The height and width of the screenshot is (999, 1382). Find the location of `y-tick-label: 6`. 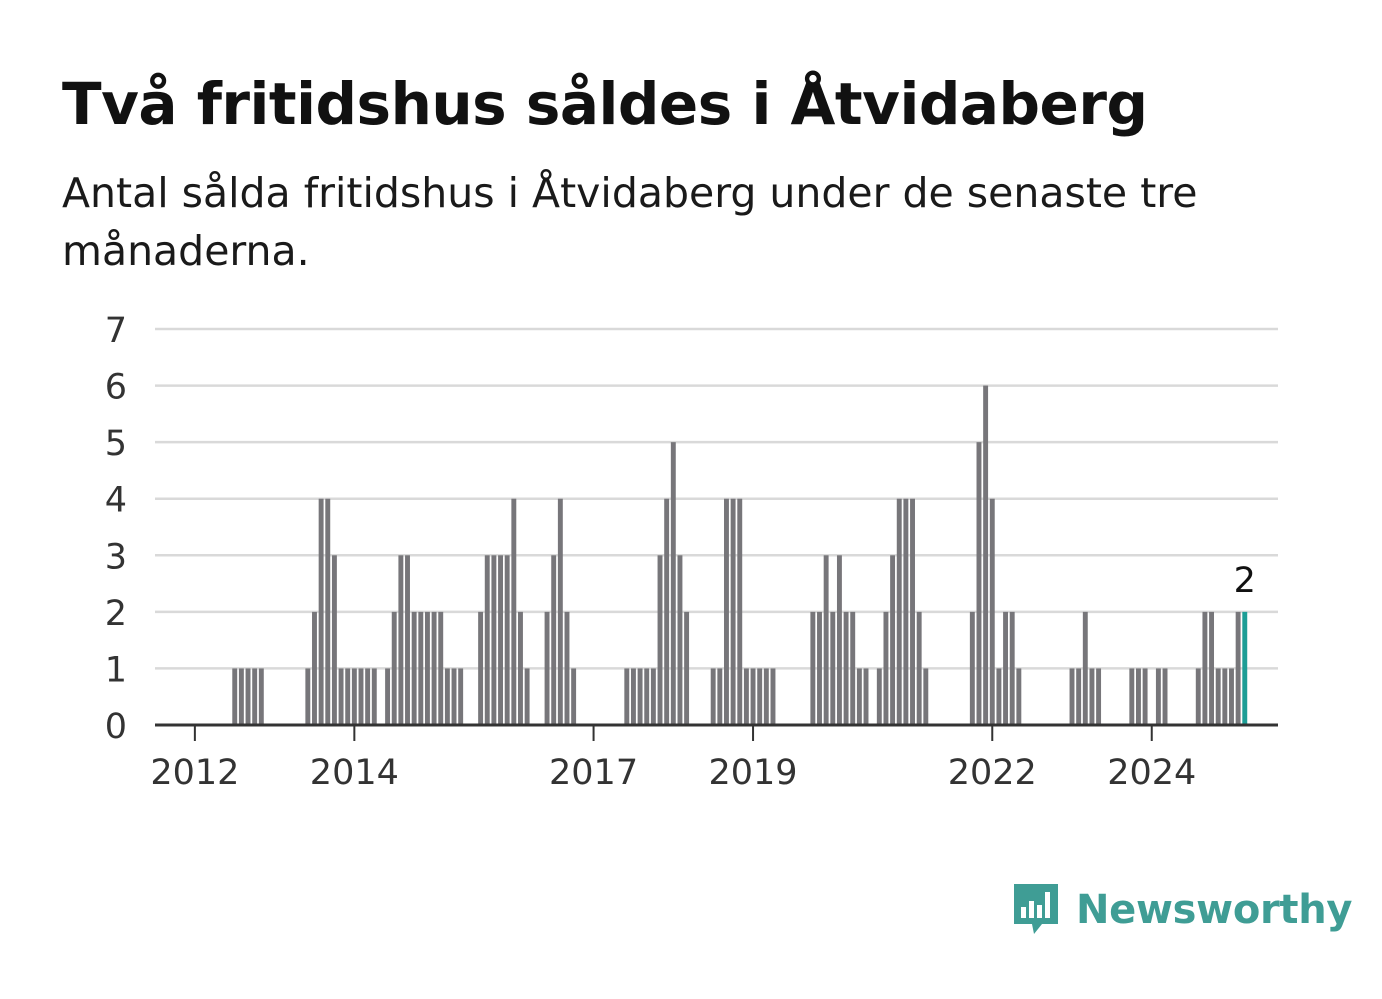

y-tick-label: 6 is located at coordinates (116, 388).